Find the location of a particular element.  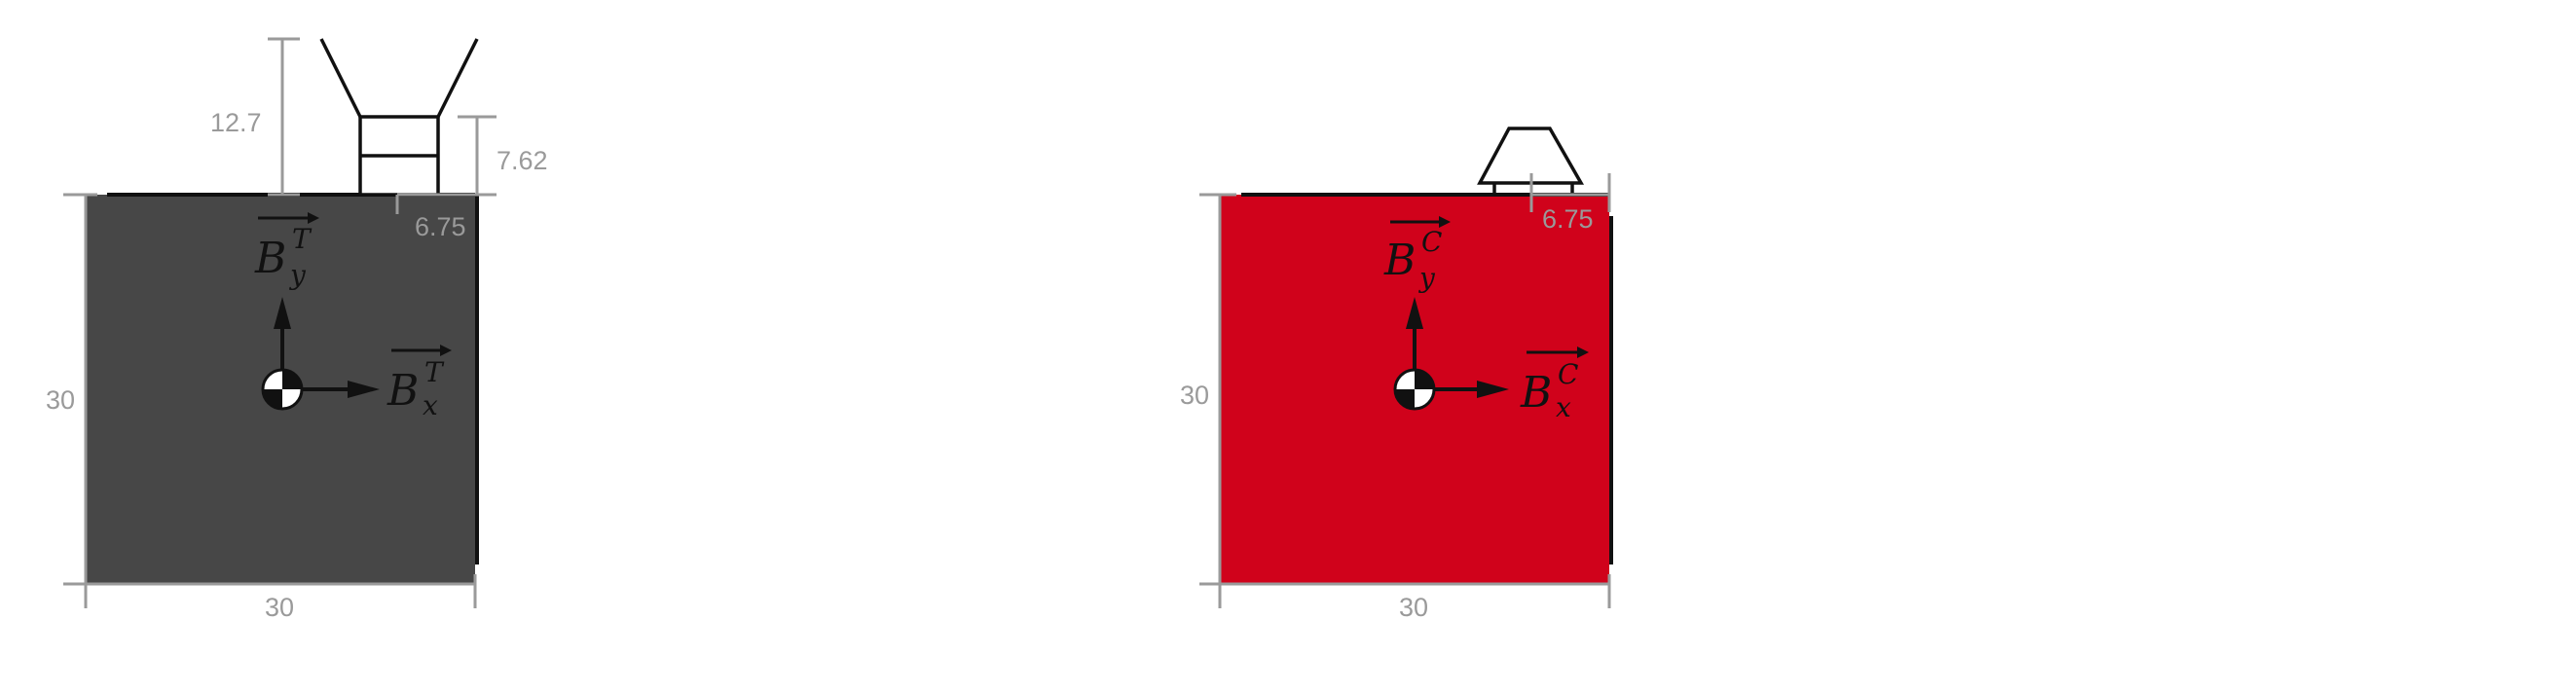

left-y-axis-label: B T y is located at coordinates (286, 252).